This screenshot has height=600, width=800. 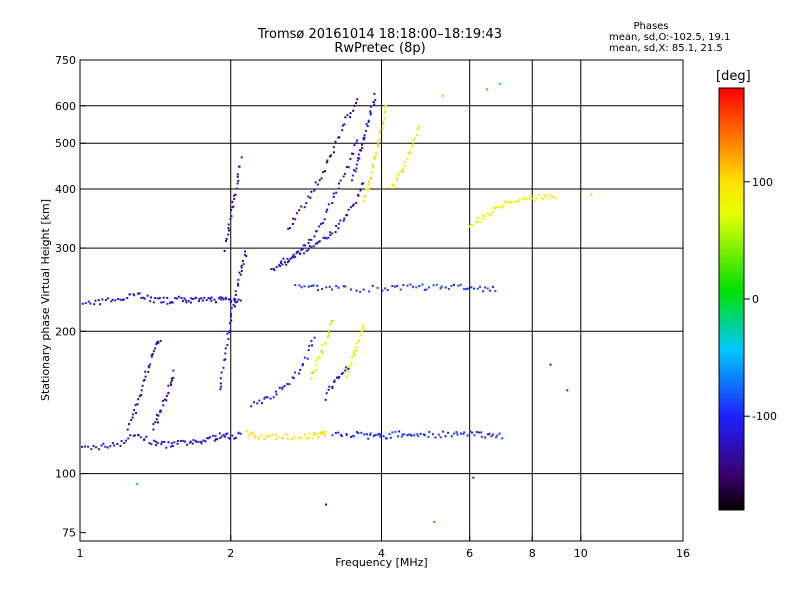 I want to click on colorbar-tick-label: 0, so click(x=755, y=299).